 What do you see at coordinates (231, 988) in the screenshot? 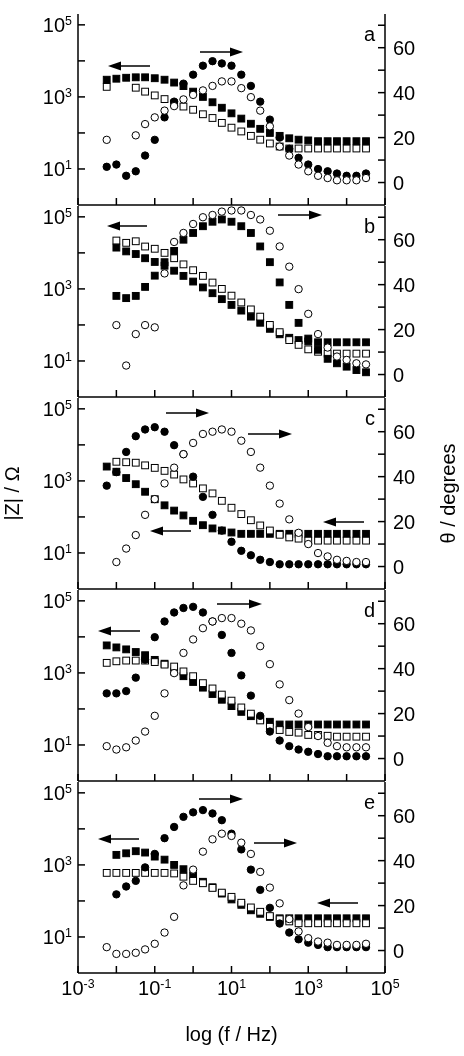
I see `x-tick-label: 10$^{1}$` at bounding box center [231, 988].